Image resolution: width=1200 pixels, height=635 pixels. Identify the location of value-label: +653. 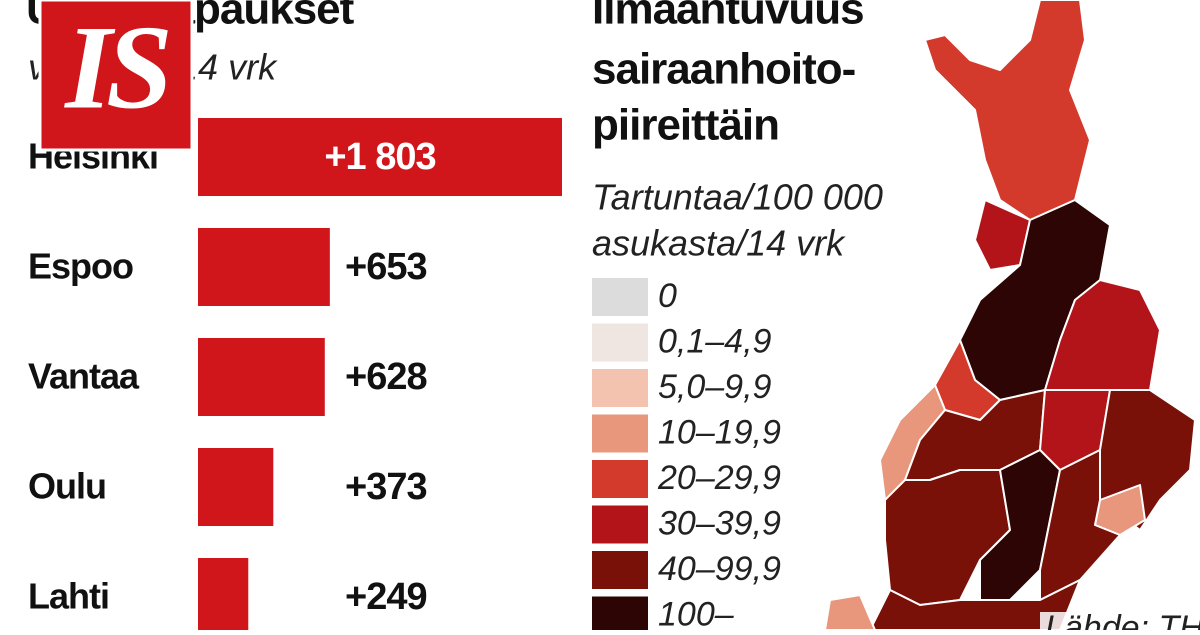
(386, 267).